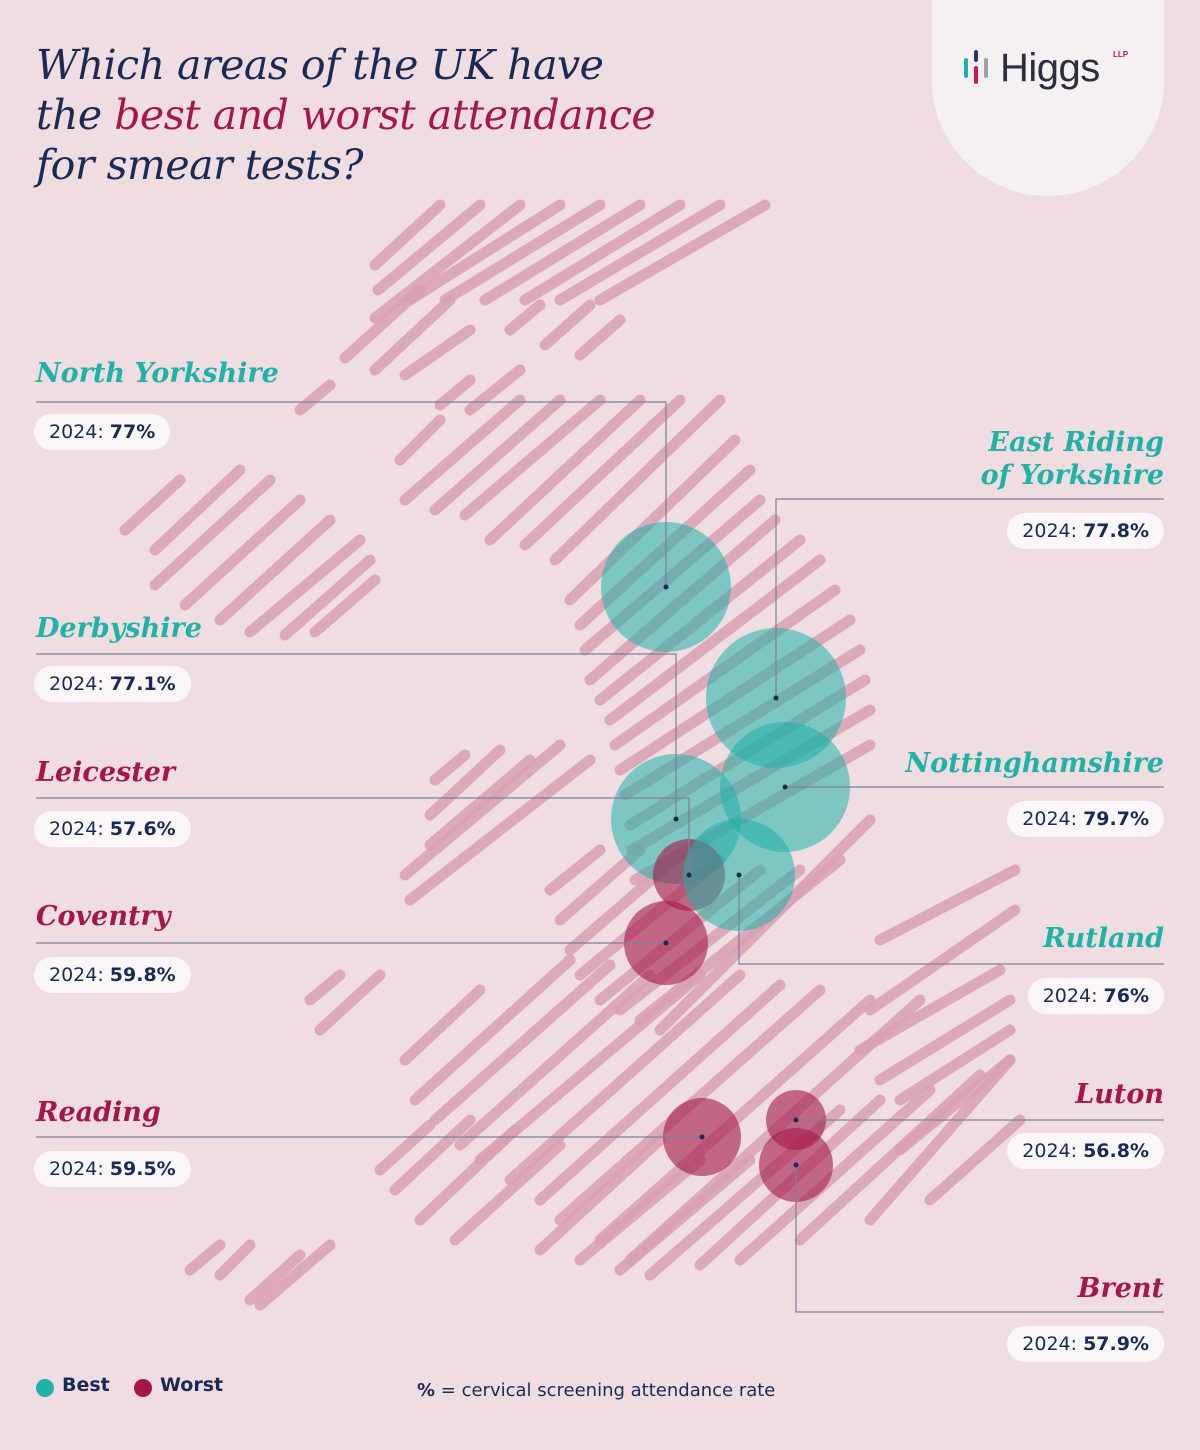 The image size is (1200, 1450). Describe the element at coordinates (596, 1390) in the screenshot. I see `footnote: % = cervical screening attendance rate` at that location.